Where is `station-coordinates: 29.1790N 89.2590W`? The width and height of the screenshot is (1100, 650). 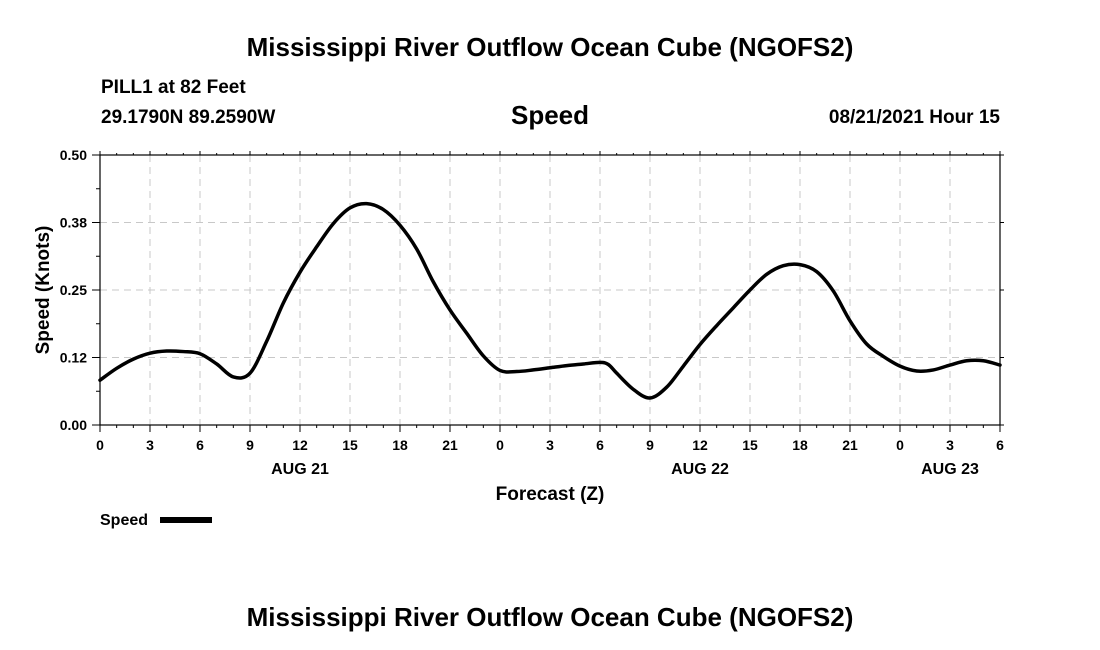
station-coordinates: 29.1790N 89.2590W is located at coordinates (188, 117).